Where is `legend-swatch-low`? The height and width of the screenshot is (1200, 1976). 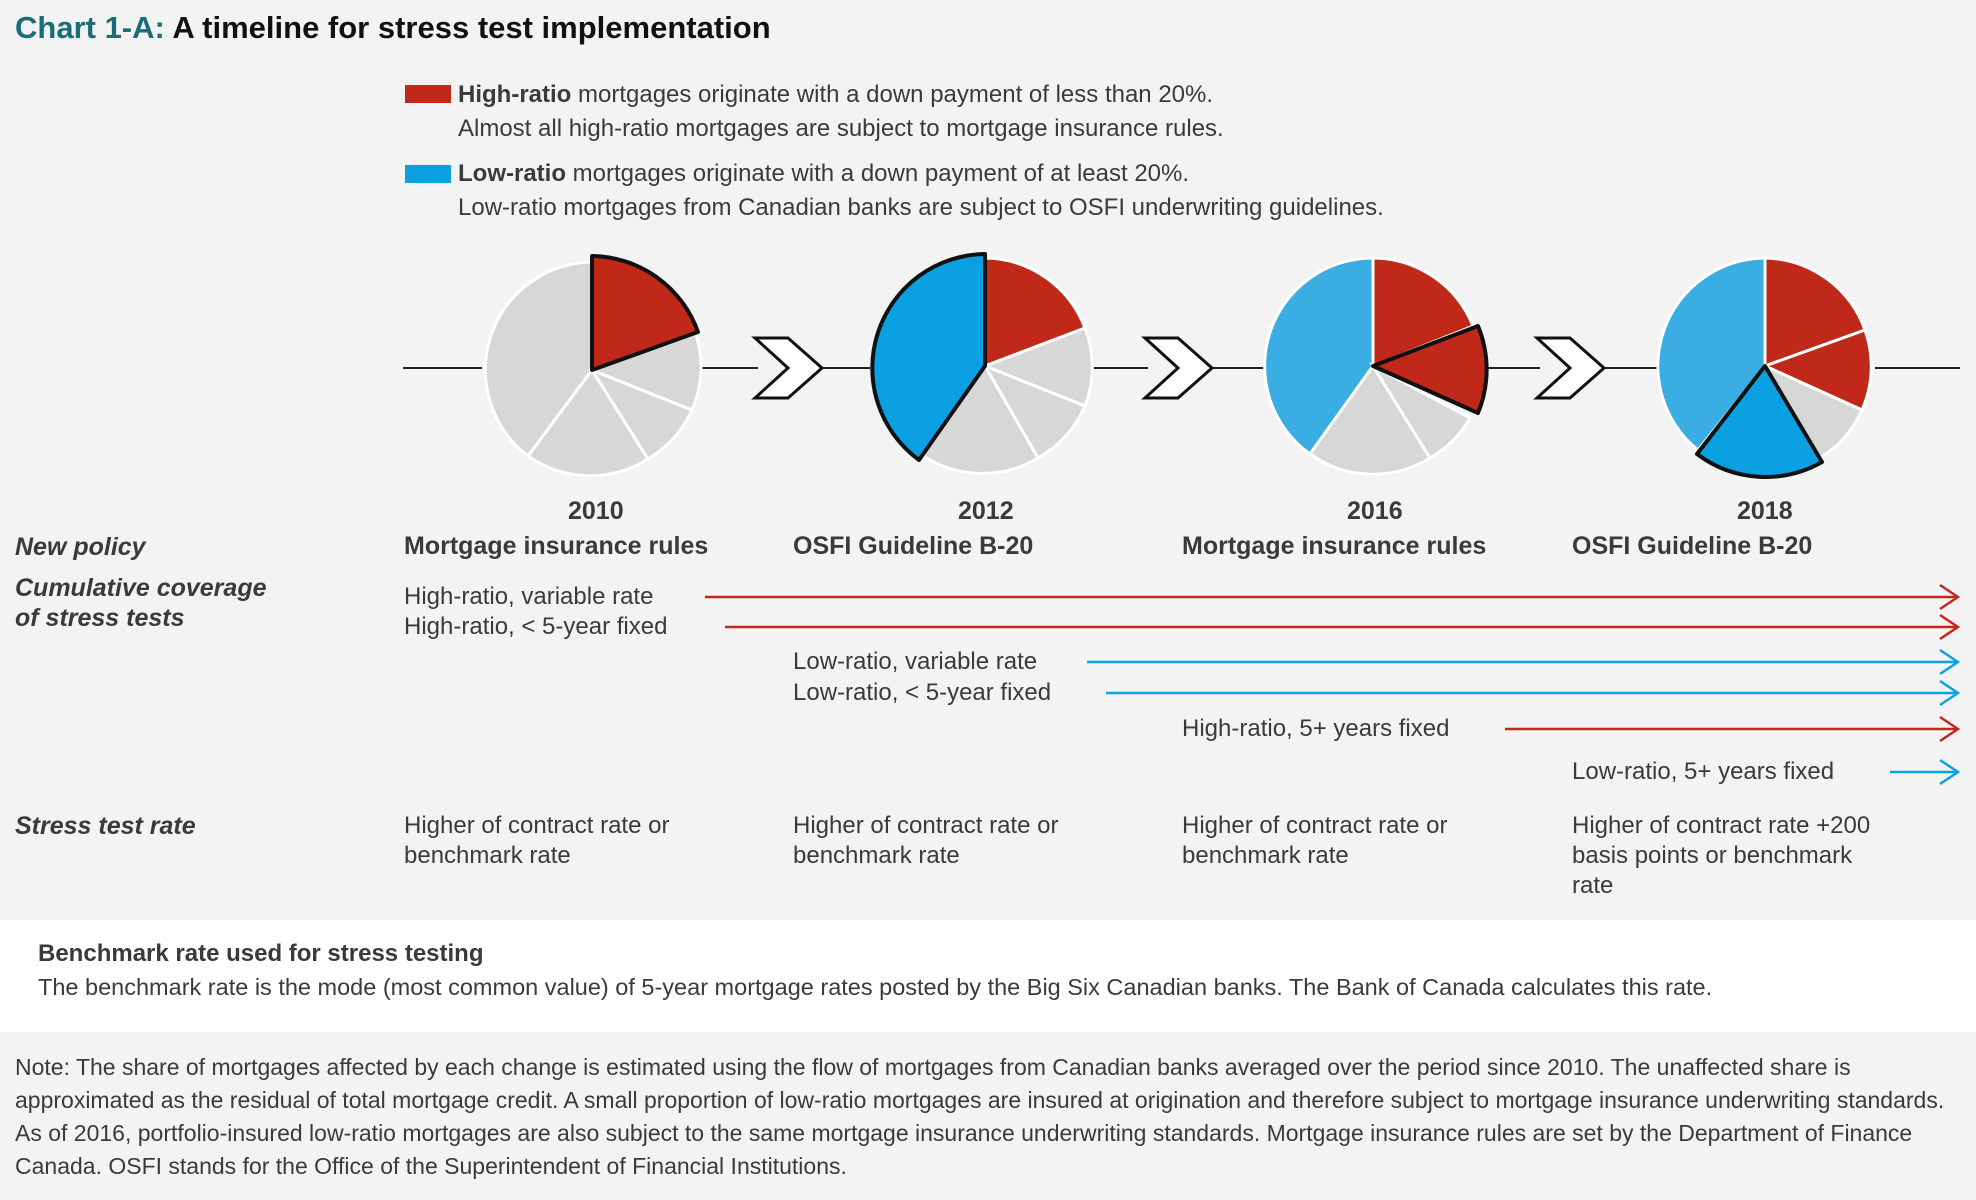
legend-swatch-low is located at coordinates (428, 174).